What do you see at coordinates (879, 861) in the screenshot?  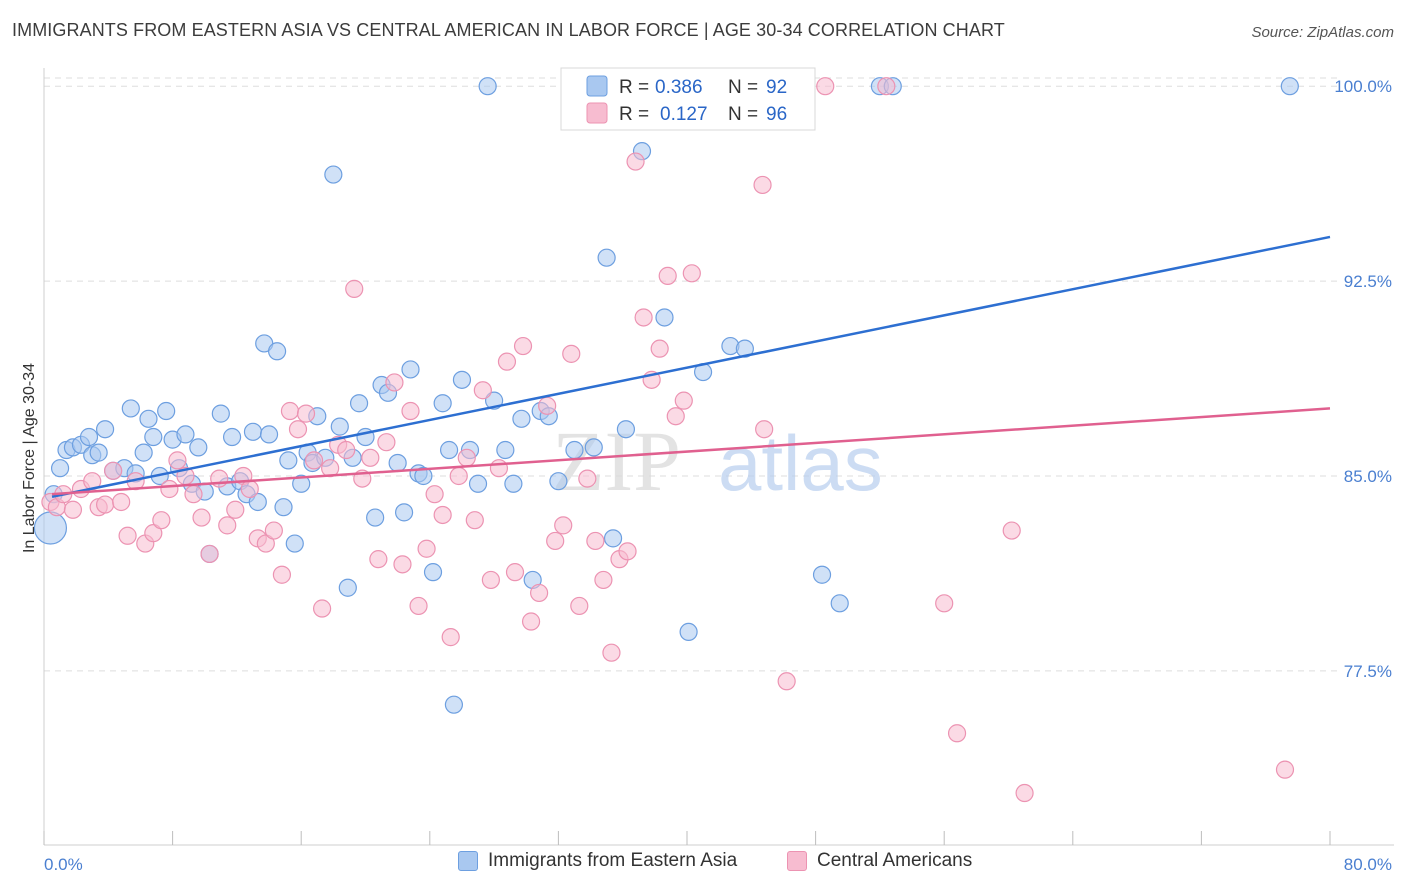 I see `bottom-legend-item-central-americans: Central Americans` at bounding box center [879, 861].